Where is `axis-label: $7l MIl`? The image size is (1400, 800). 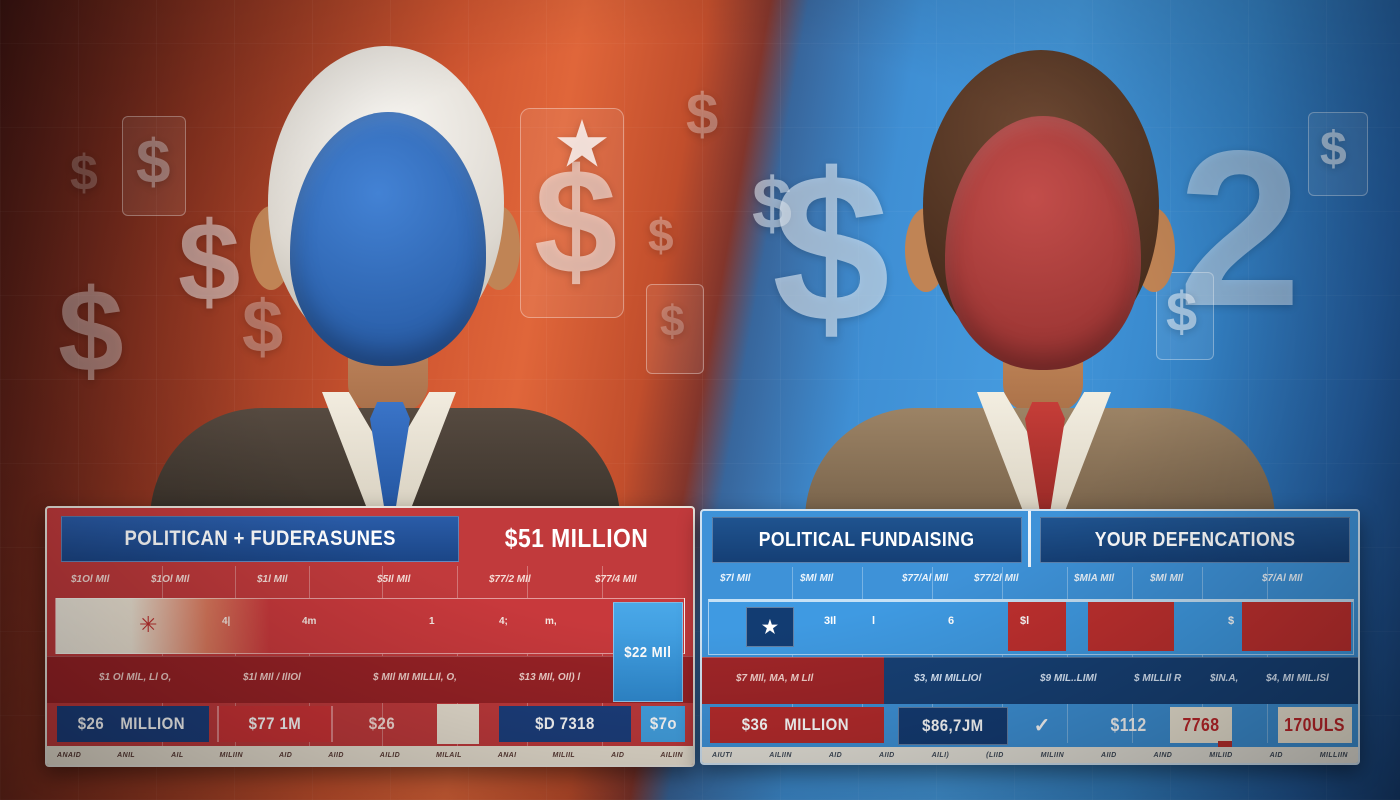 axis-label: $7l MIl is located at coordinates (735, 578).